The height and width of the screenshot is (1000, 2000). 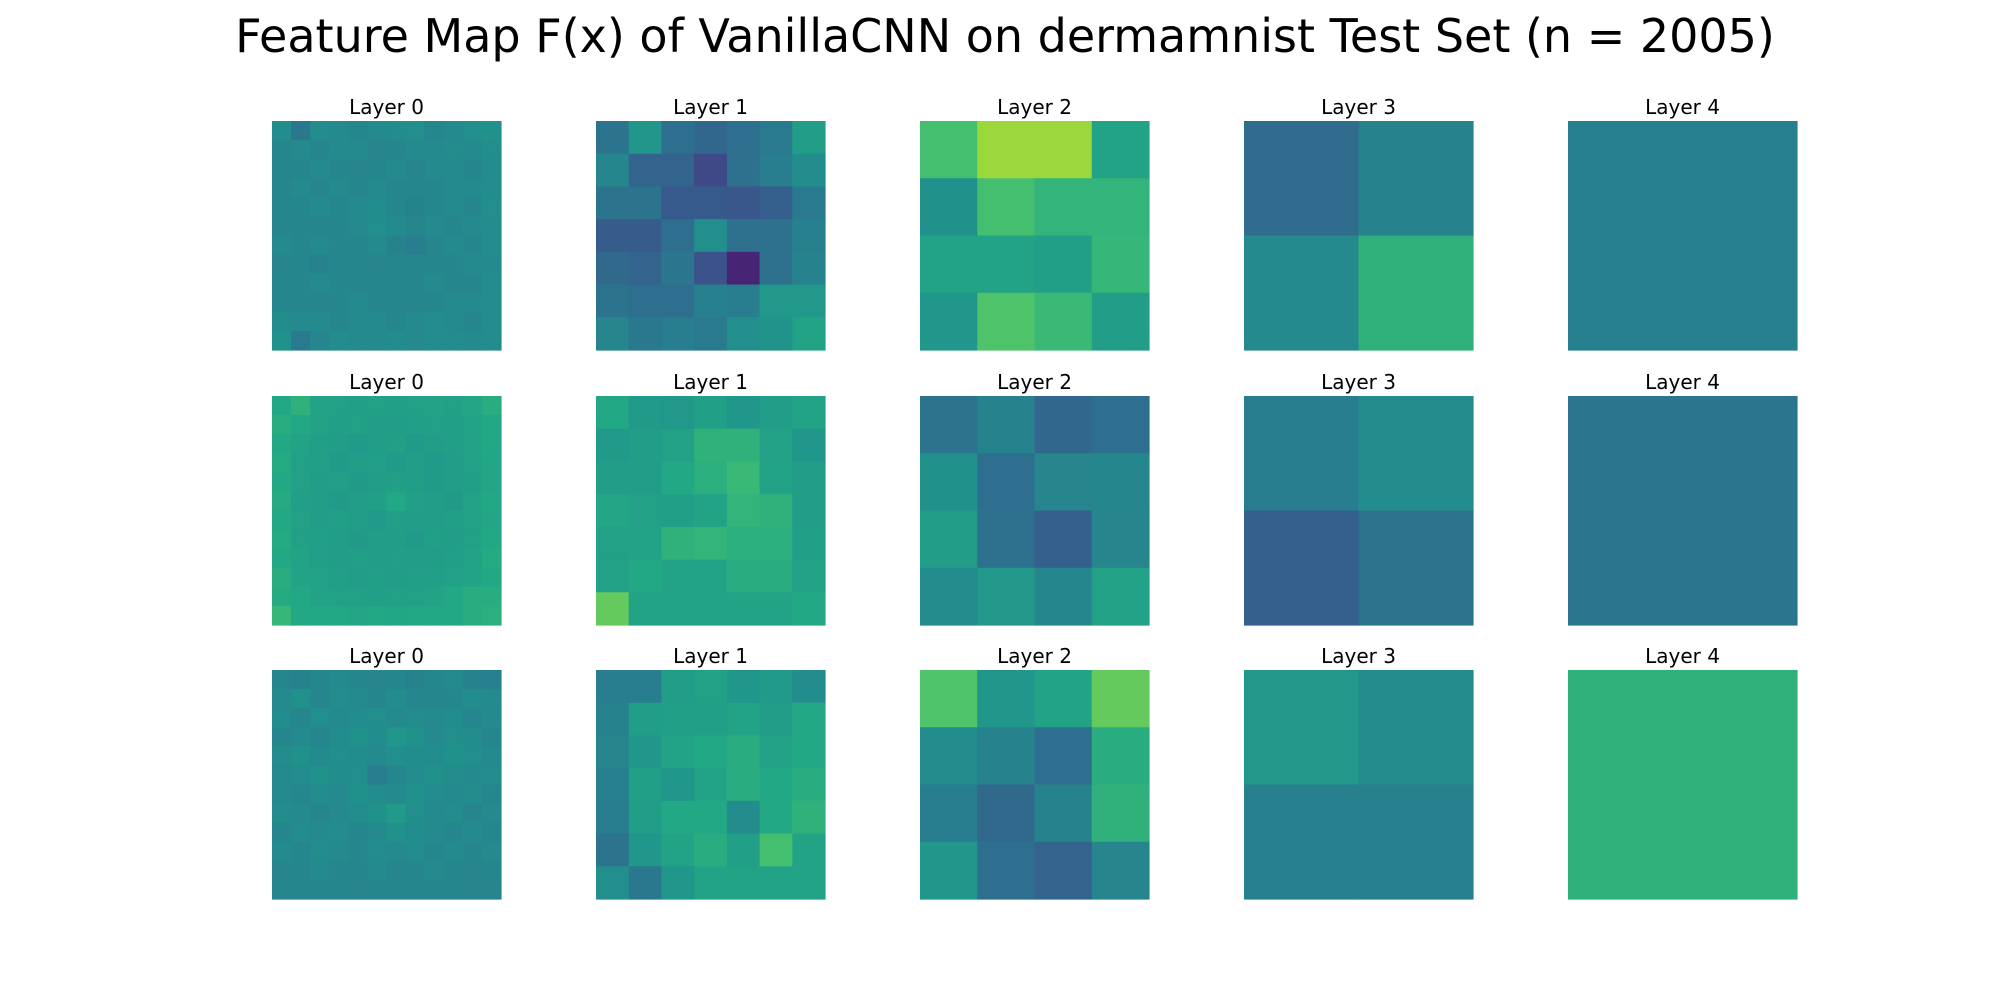 What do you see at coordinates (711, 772) in the screenshot?
I see `panel-r2-c1: Layer 1` at bounding box center [711, 772].